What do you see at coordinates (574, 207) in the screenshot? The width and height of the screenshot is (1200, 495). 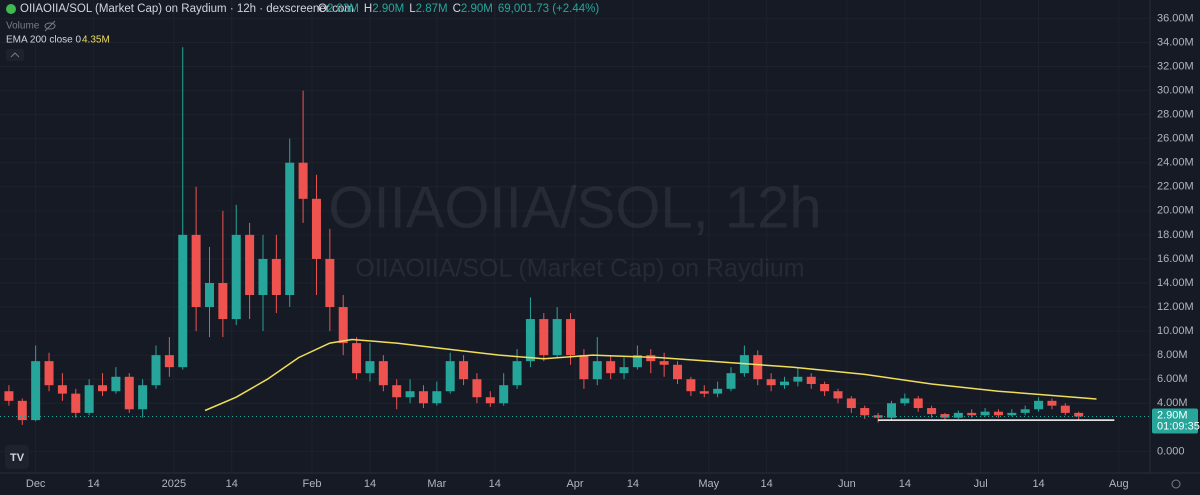 I see `watermark: OIIAOIIA/SOL, 12h` at bounding box center [574, 207].